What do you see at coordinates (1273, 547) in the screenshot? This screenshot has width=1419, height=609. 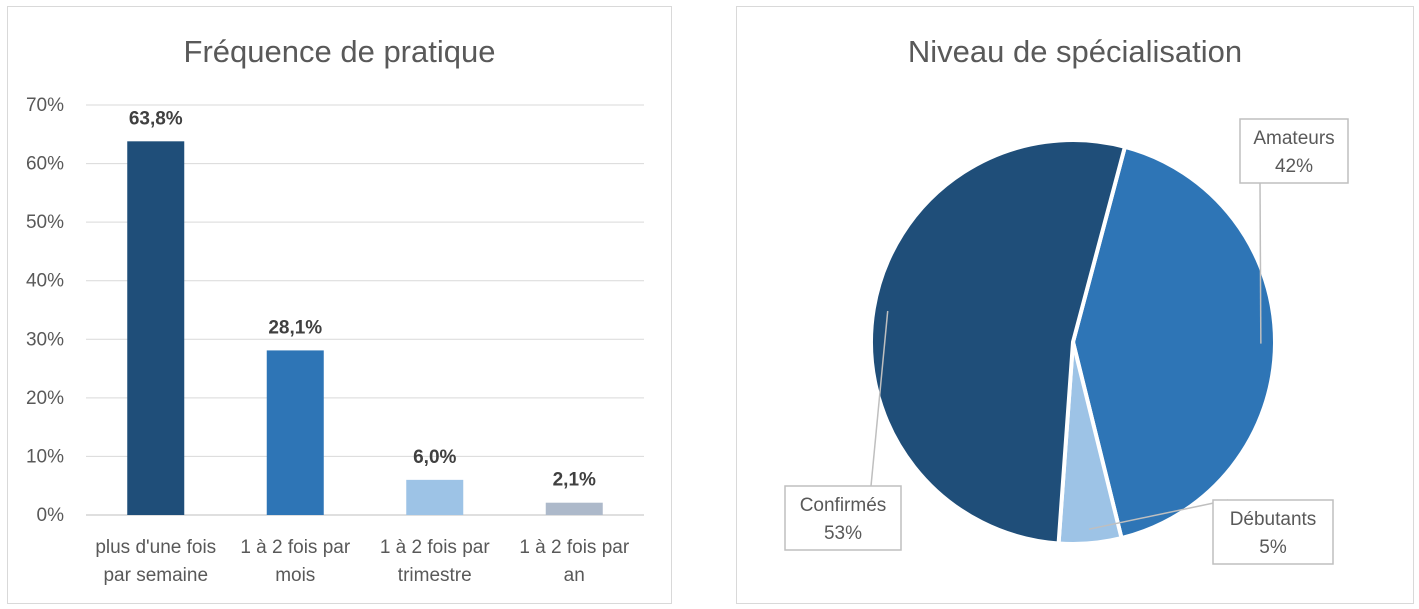 I see `slice-value-label: 5%` at bounding box center [1273, 547].